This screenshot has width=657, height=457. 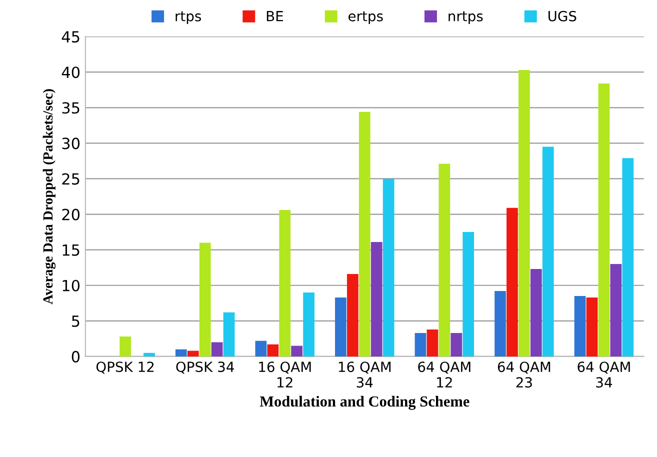 What do you see at coordinates (76, 321) in the screenshot?
I see `y-tick-label: 5` at bounding box center [76, 321].